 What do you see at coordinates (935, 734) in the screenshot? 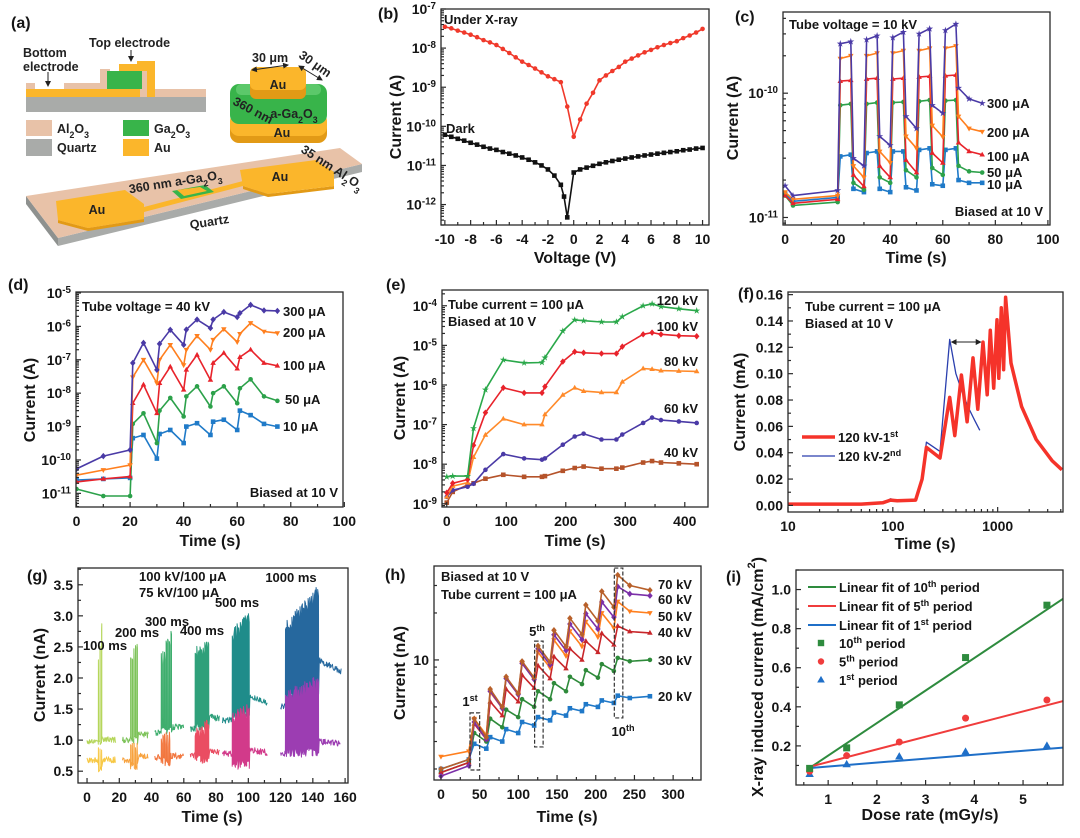
I see `fit-line` at bounding box center [935, 734].